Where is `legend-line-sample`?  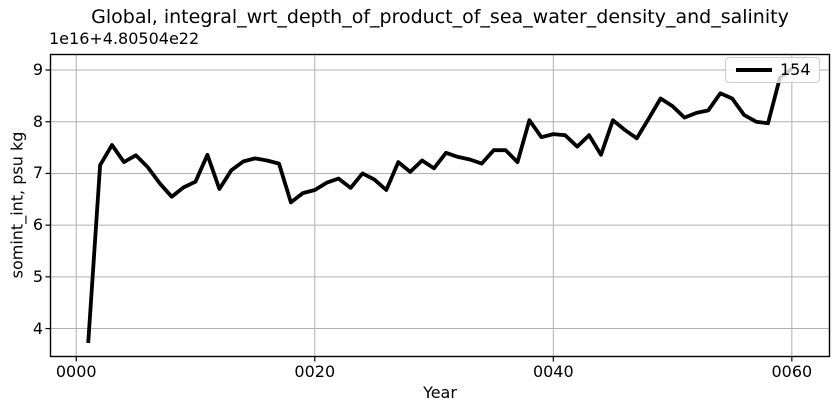
legend-line-sample is located at coordinates (754, 70).